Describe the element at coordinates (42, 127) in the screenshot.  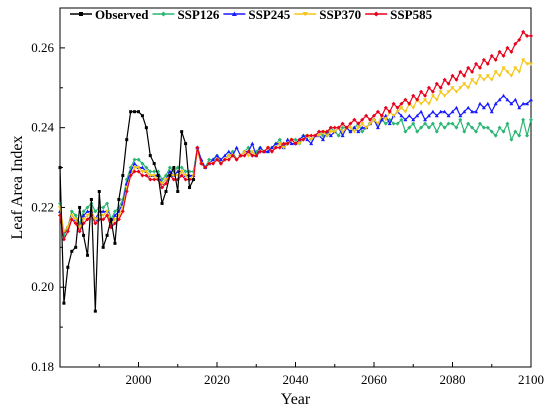
I see `y-tick-label: 0.24` at that location.